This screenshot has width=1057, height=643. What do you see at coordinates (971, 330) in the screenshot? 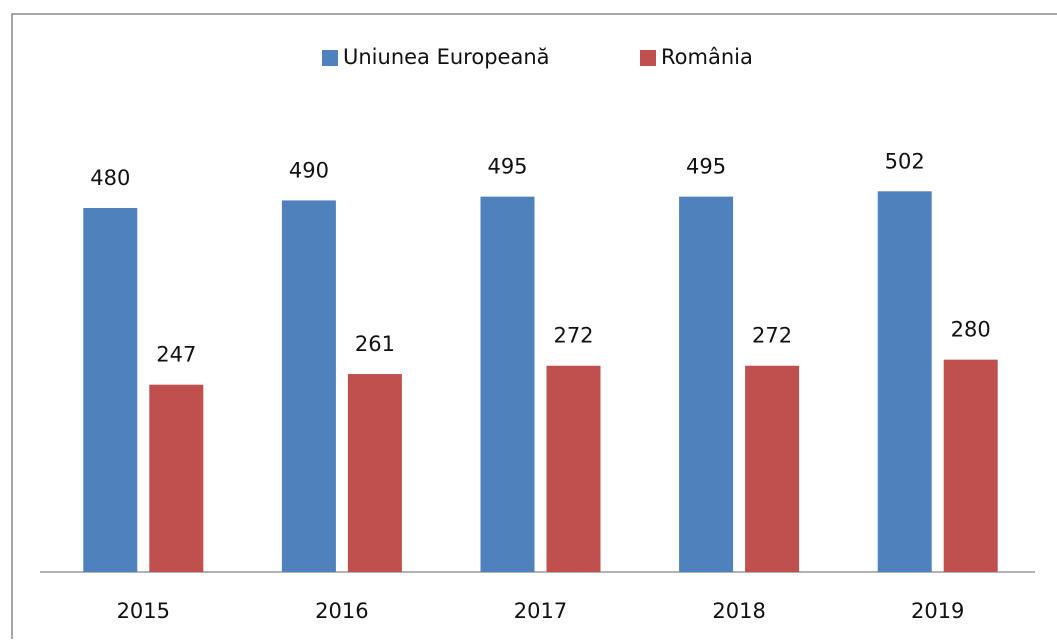
I see `data-label: 280` at bounding box center [971, 330].